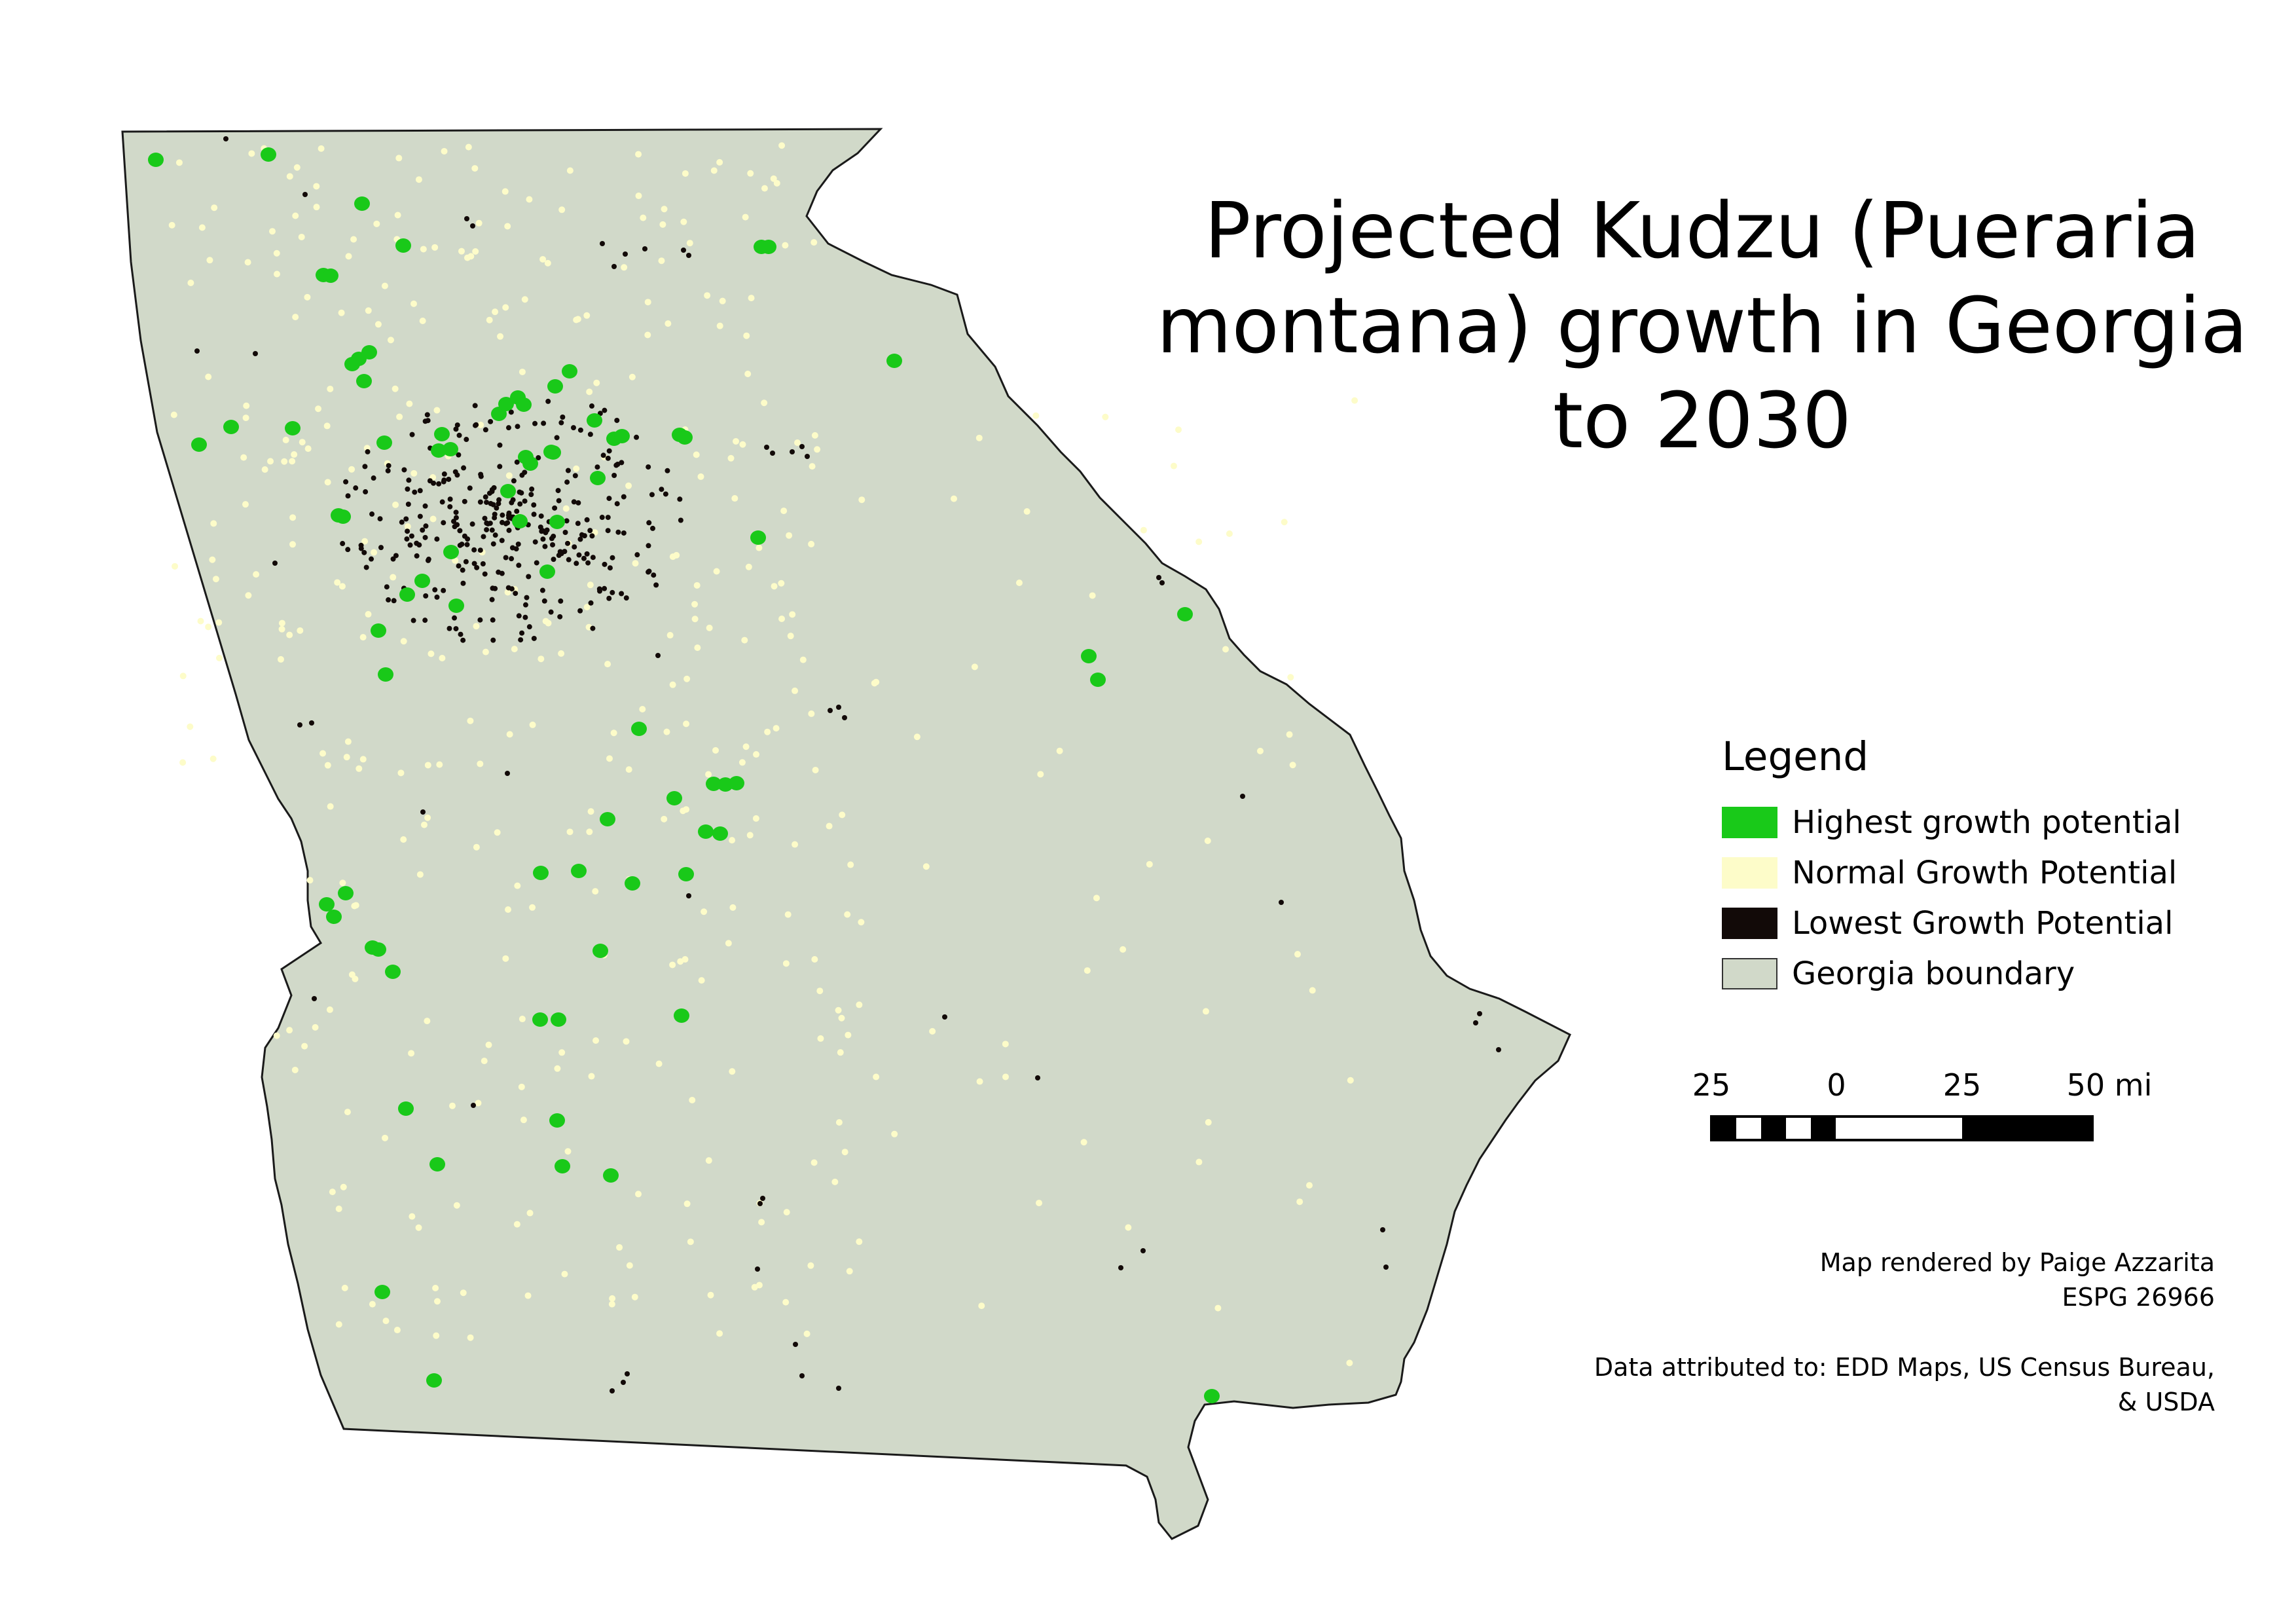 The height and width of the screenshot is (1624, 2296). Describe the element at coordinates (1702, 230) in the screenshot. I see `map-title-line-1: Projected Kudzu (Pueraria` at that location.